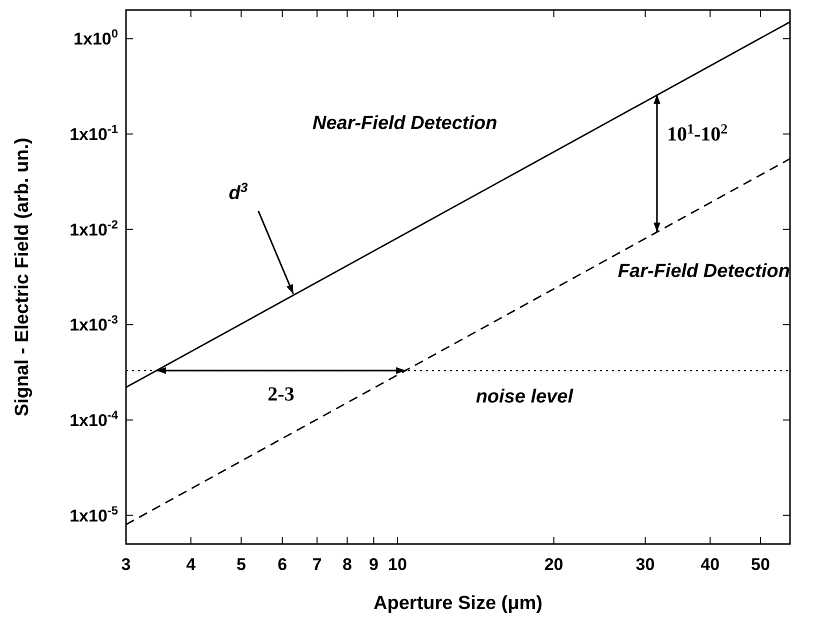 This screenshot has width=815, height=619. What do you see at coordinates (760, 564) in the screenshot?
I see `x-tick-label: 50` at bounding box center [760, 564].